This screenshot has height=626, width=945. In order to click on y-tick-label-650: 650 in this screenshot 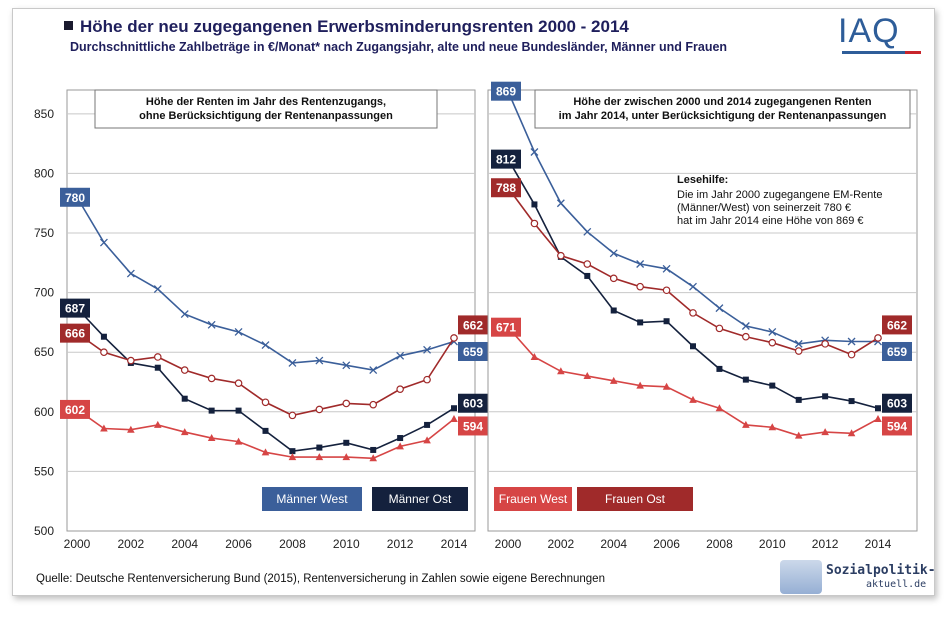, I will do `click(44, 352)`.